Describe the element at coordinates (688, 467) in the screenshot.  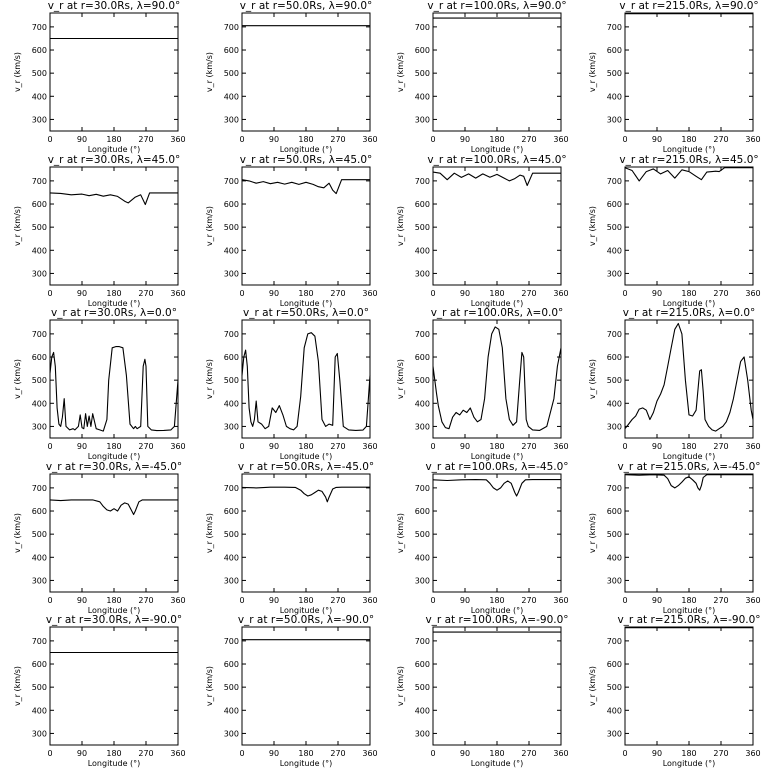
I see `panel-title: v_r at r=215.0Rs, λ=-45.0°` at that location.